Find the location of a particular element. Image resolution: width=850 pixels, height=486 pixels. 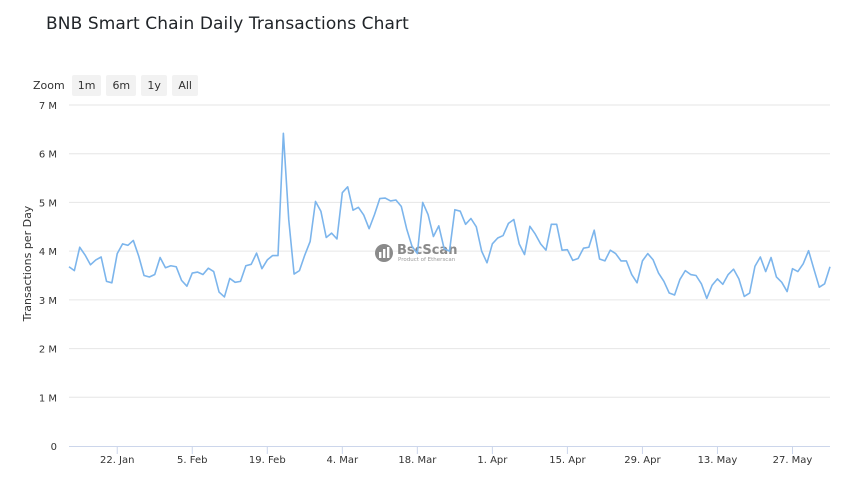

zoom-all-button: All is located at coordinates (185, 85).